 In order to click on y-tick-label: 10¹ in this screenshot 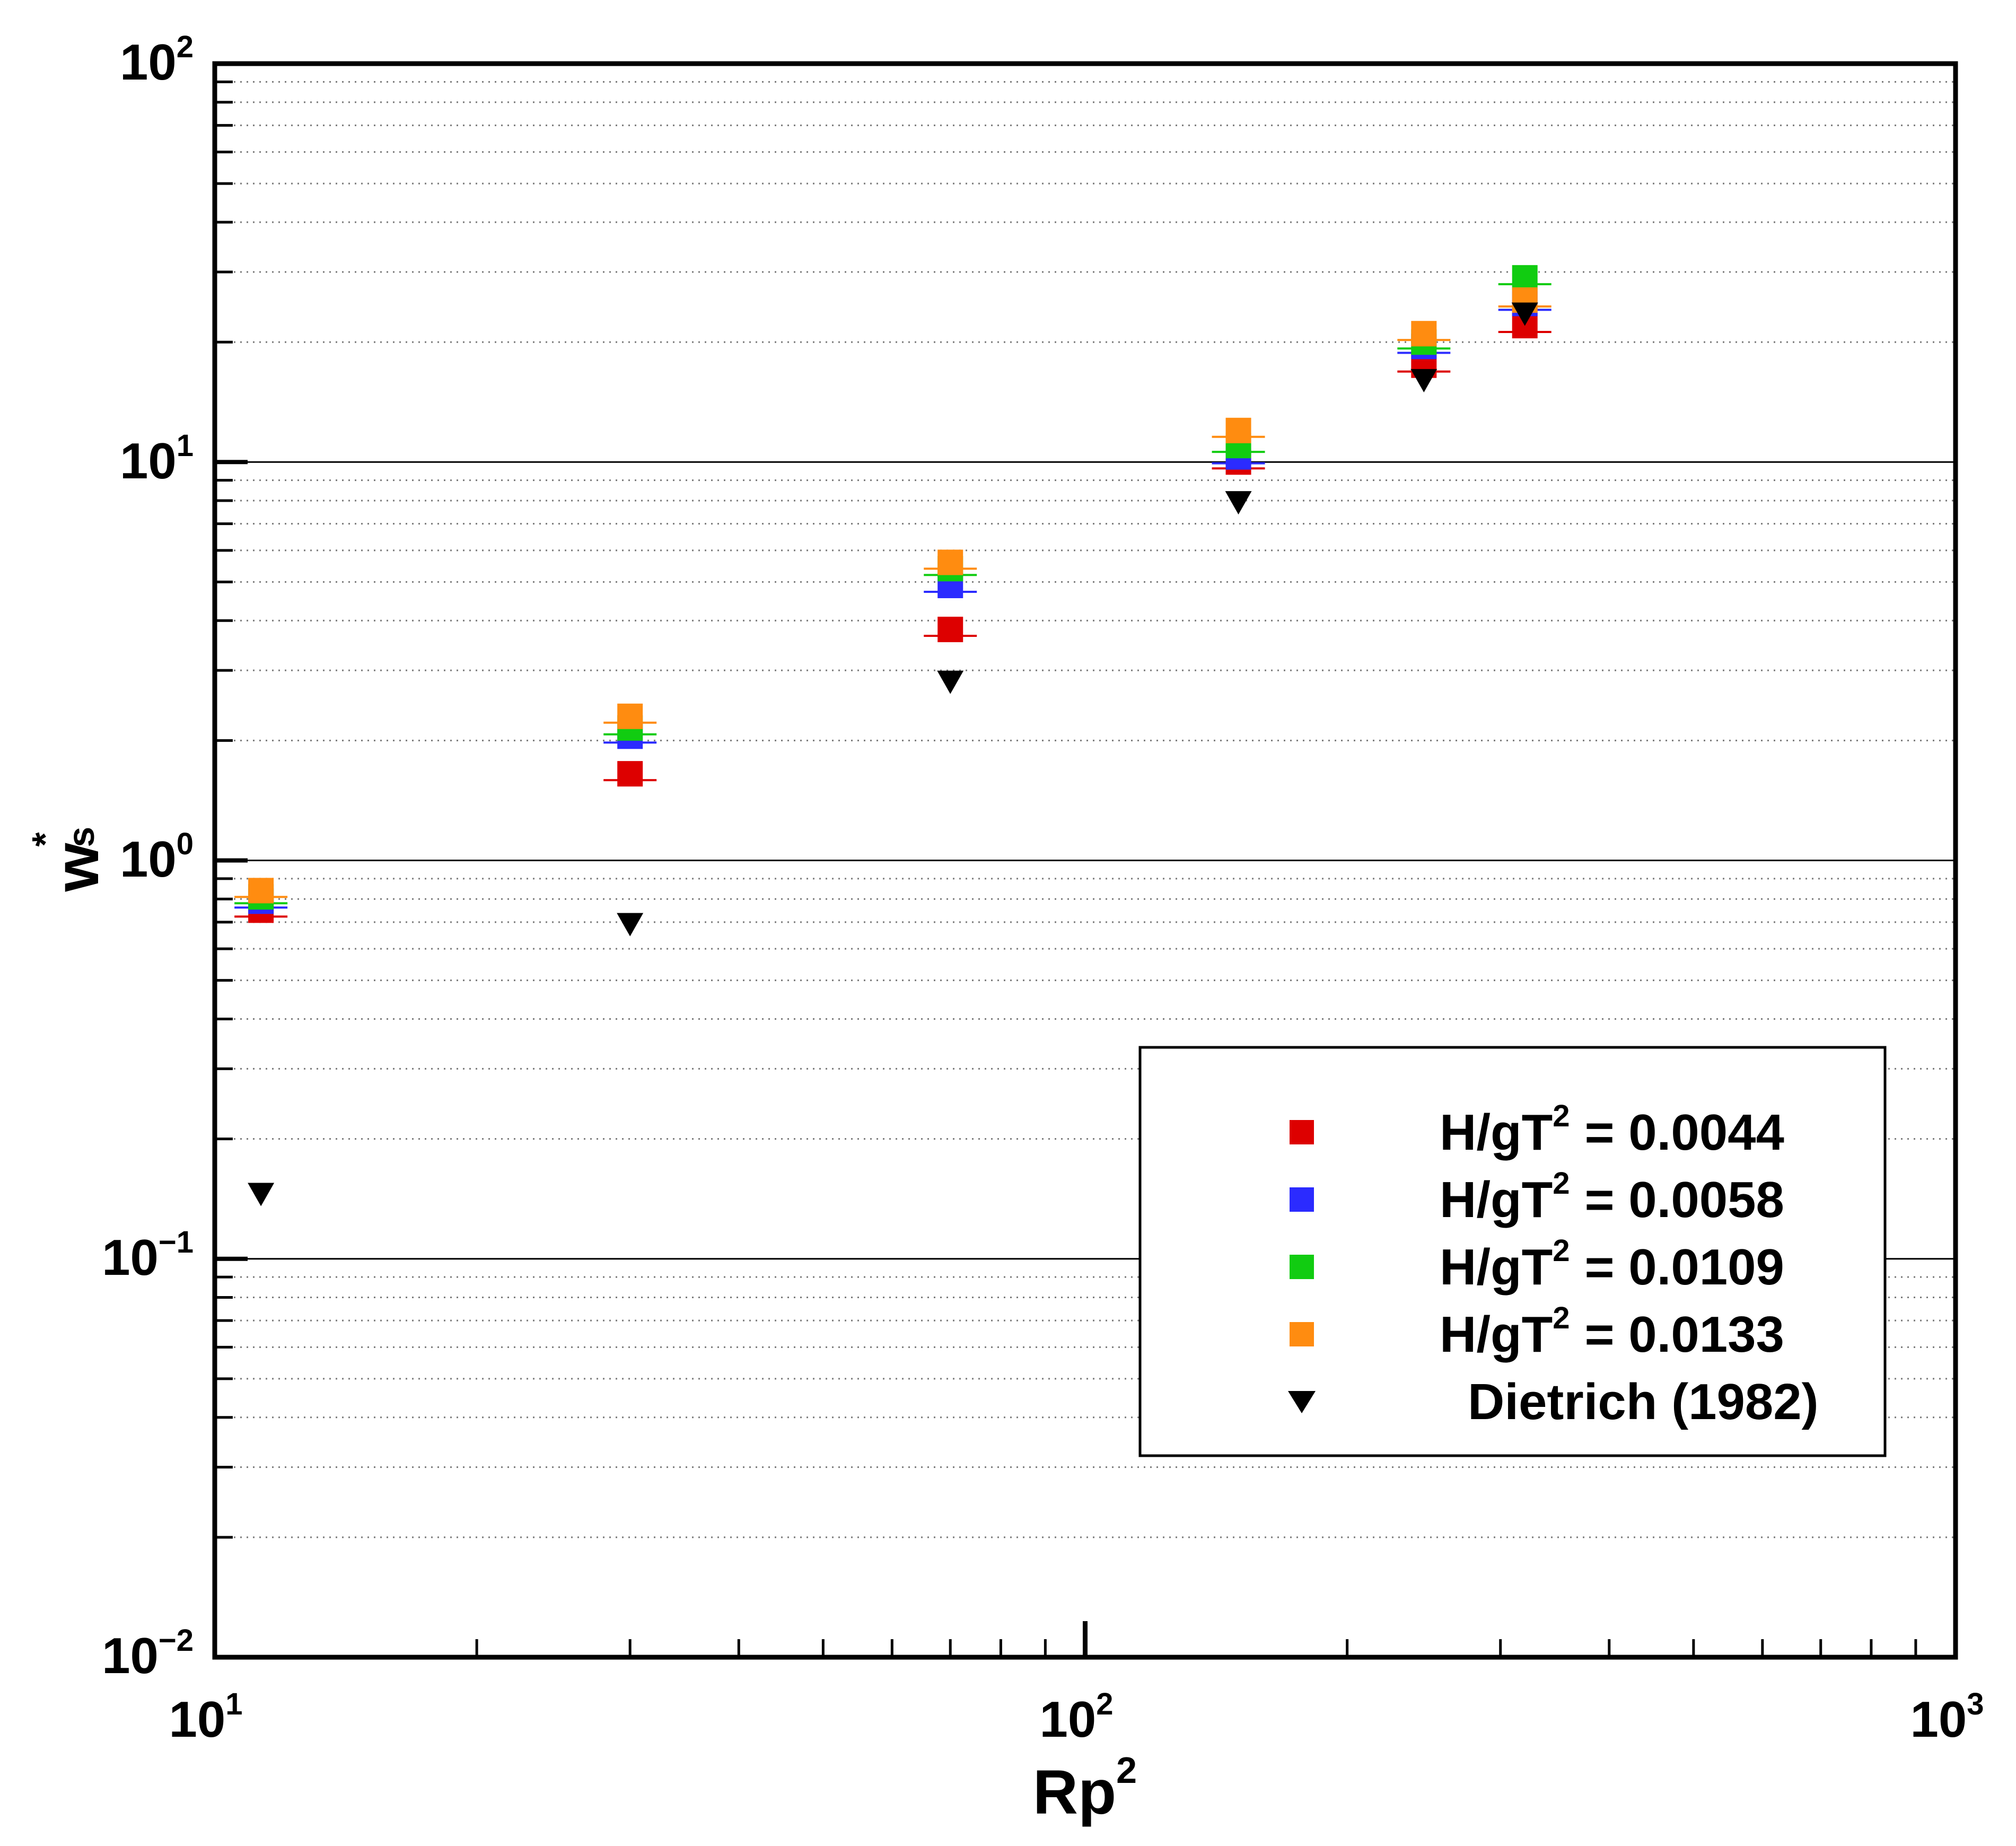, I will do `click(157, 458)`.